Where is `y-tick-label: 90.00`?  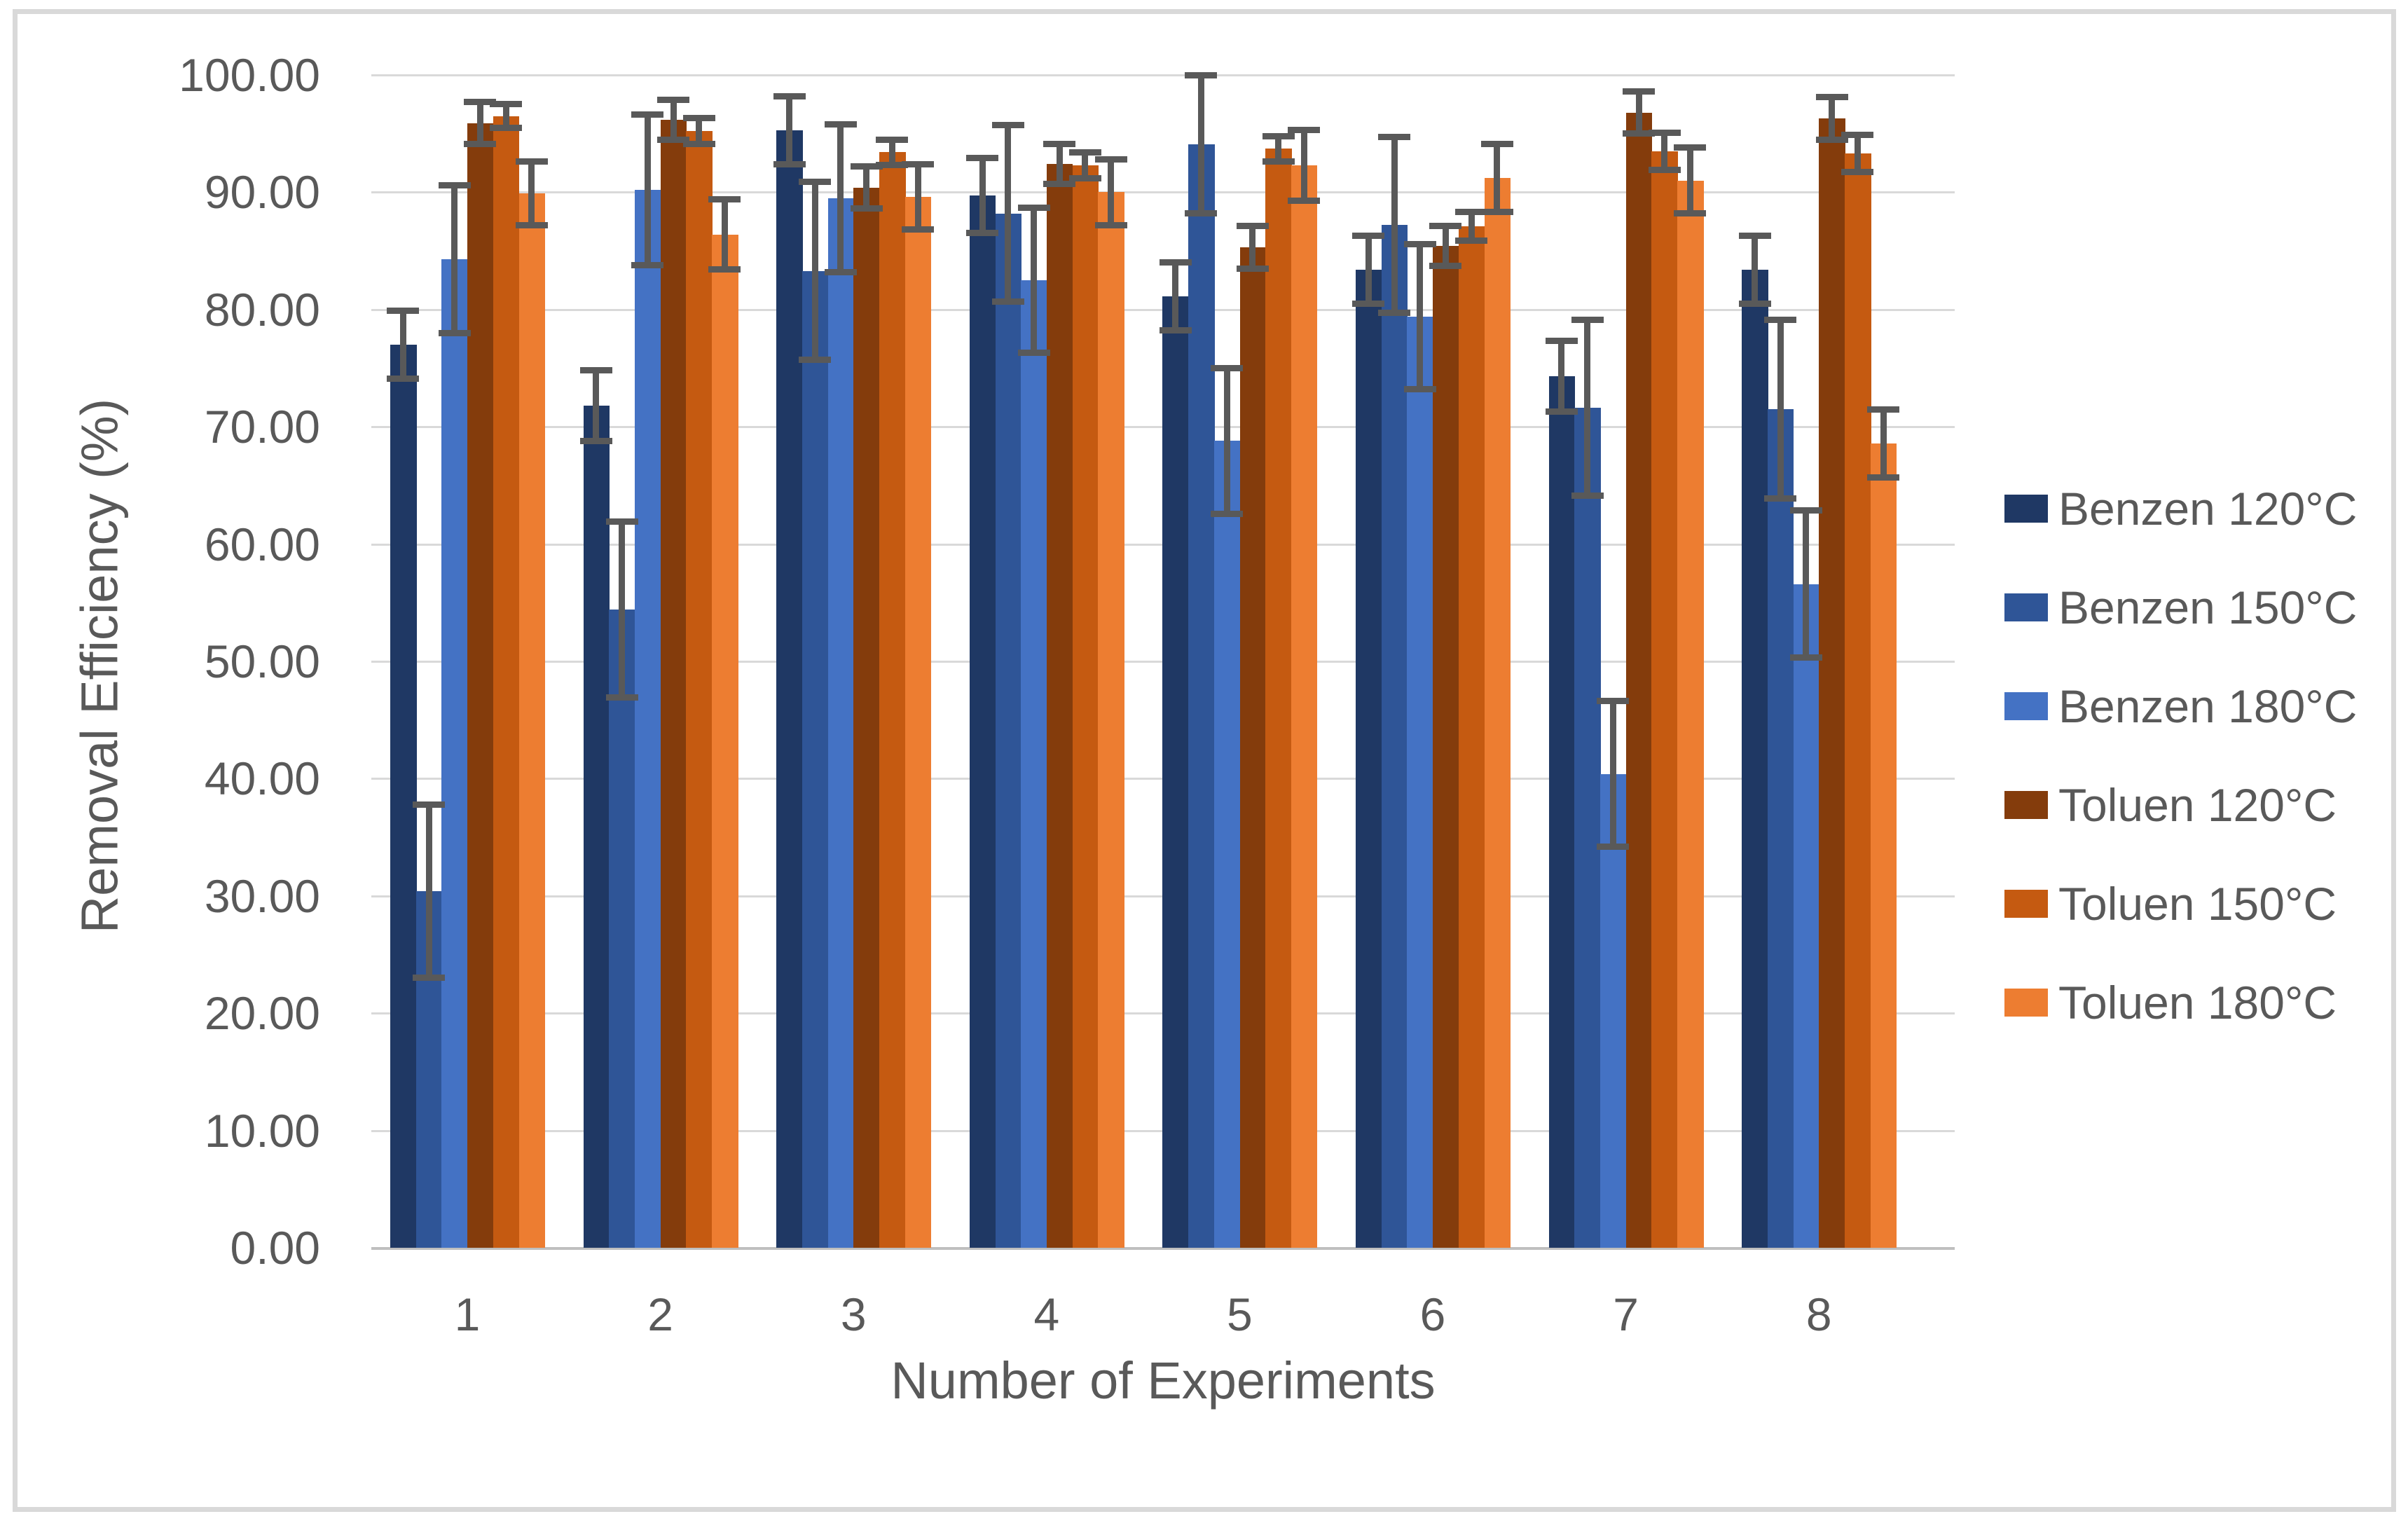 y-tick-label: 90.00 is located at coordinates (262, 192).